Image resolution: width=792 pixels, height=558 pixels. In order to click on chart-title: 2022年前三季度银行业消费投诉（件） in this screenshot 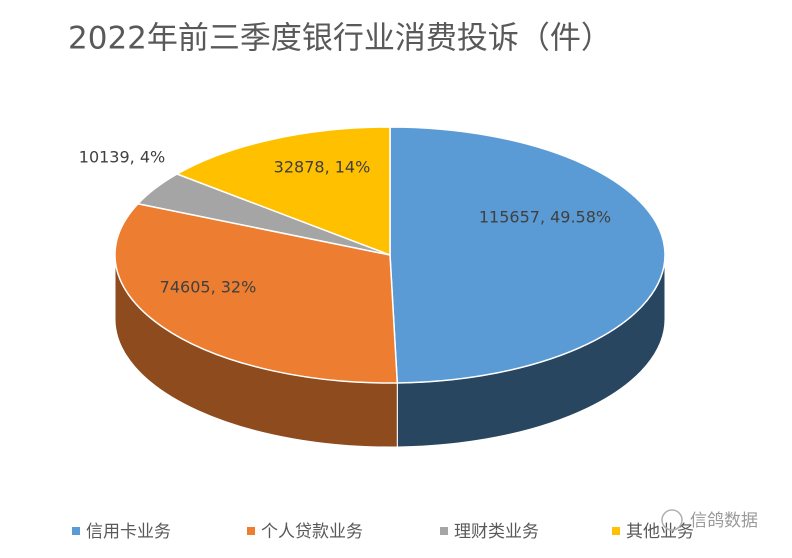, I will do `click(340, 39)`.